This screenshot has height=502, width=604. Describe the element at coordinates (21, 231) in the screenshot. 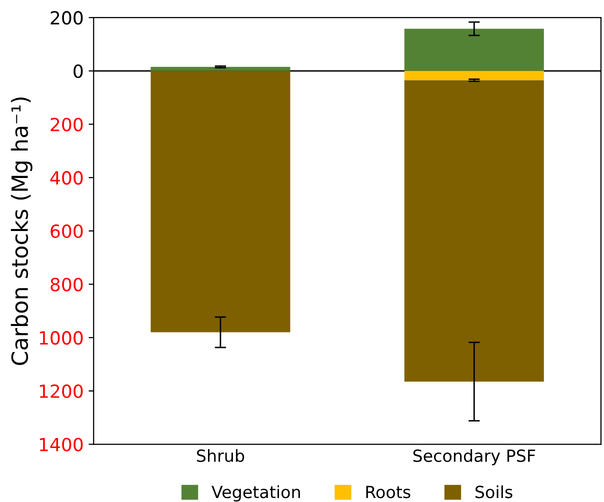

I see `y-axis-title: Carbon stocks (Mg ha⁻¹)` at that location.